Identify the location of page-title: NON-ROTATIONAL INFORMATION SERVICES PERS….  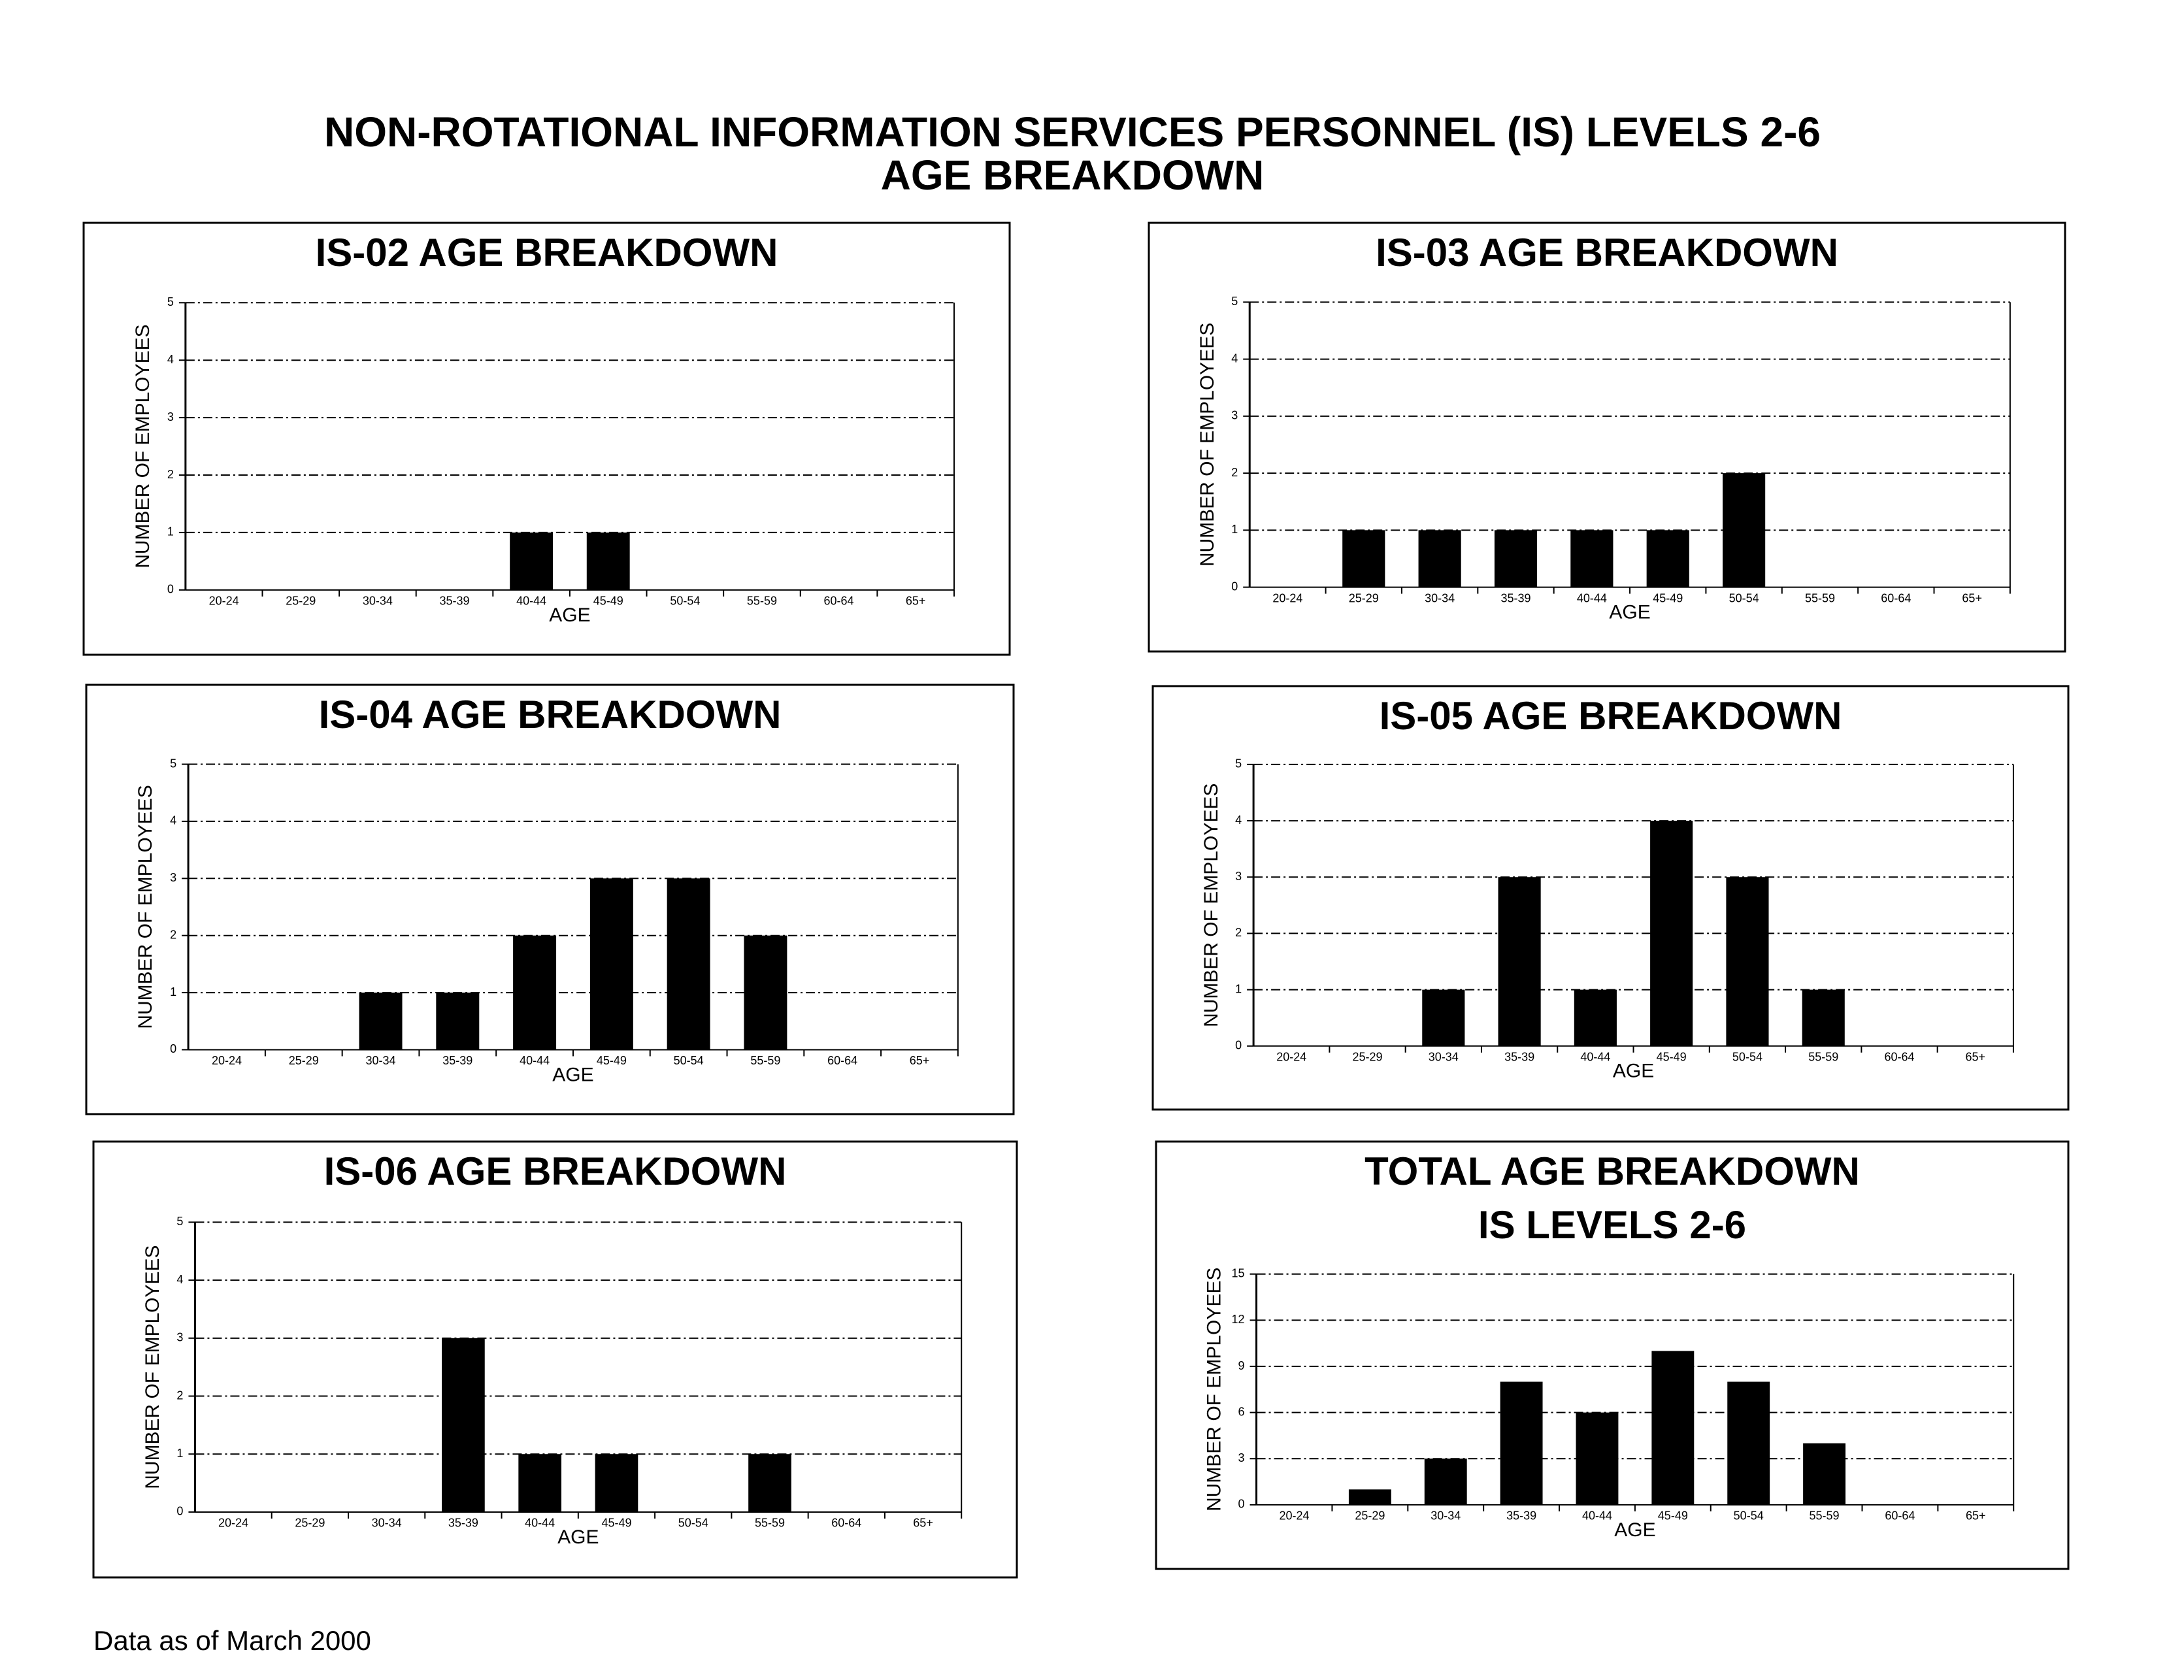
(1072, 132).